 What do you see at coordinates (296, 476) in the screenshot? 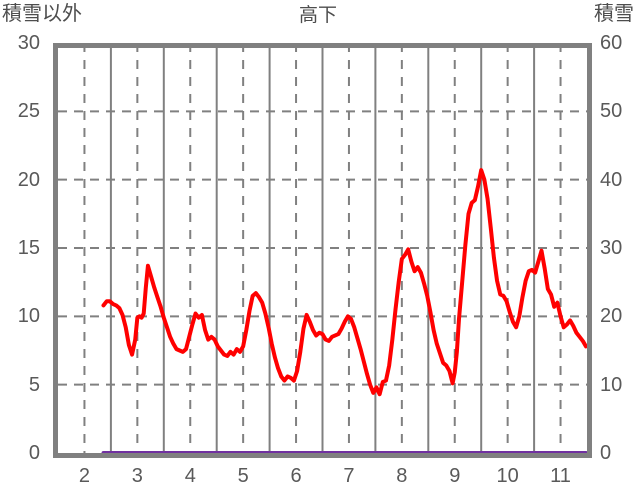
I see `x-tick-label: 6` at bounding box center [296, 476].